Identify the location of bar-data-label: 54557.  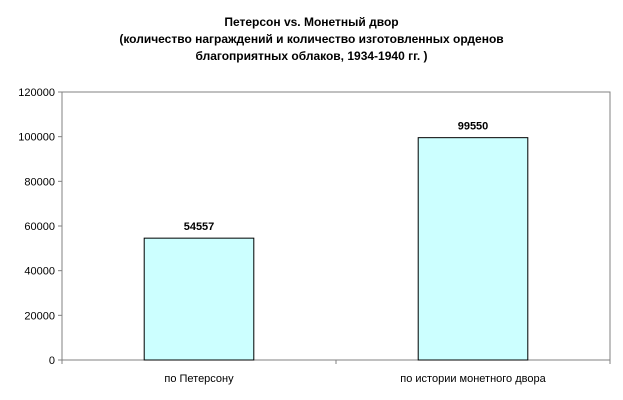
(199, 227).